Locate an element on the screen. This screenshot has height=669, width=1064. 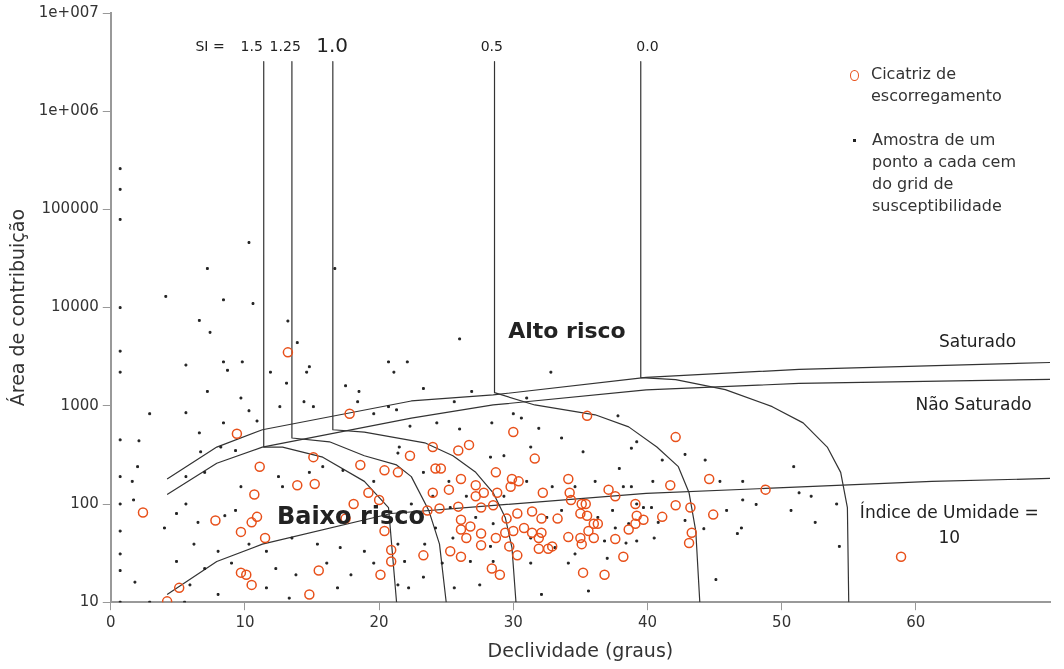
y-tick-label: 1e+007 is located at coordinates (68, 11).